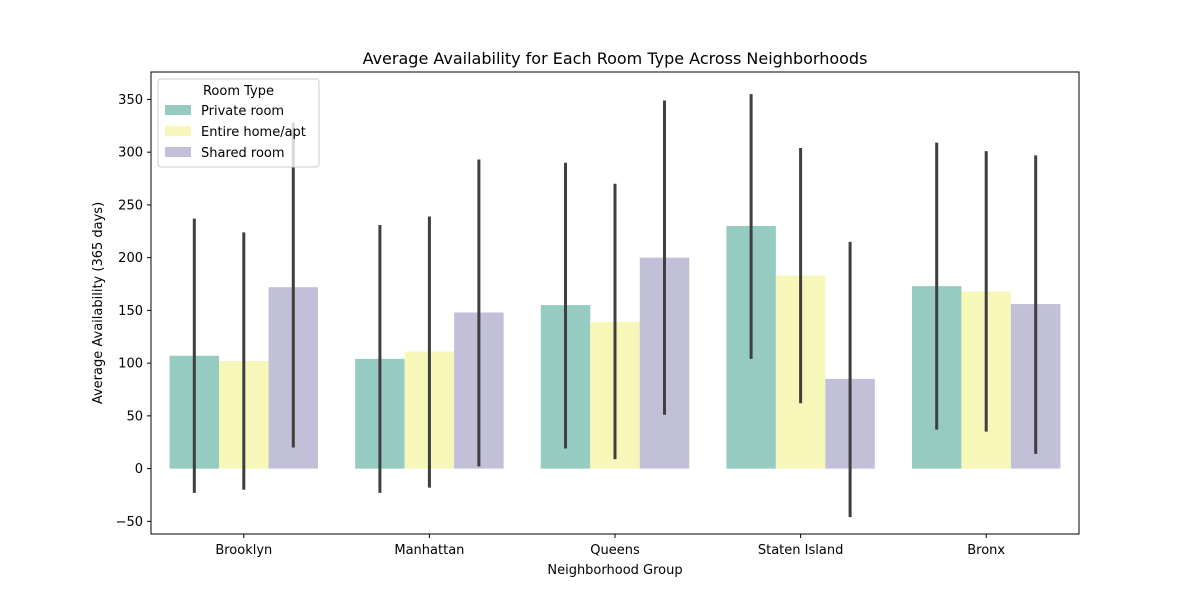 This screenshot has height=600, width=1200. I want to click on y-tick-label: −50, so click(129, 522).